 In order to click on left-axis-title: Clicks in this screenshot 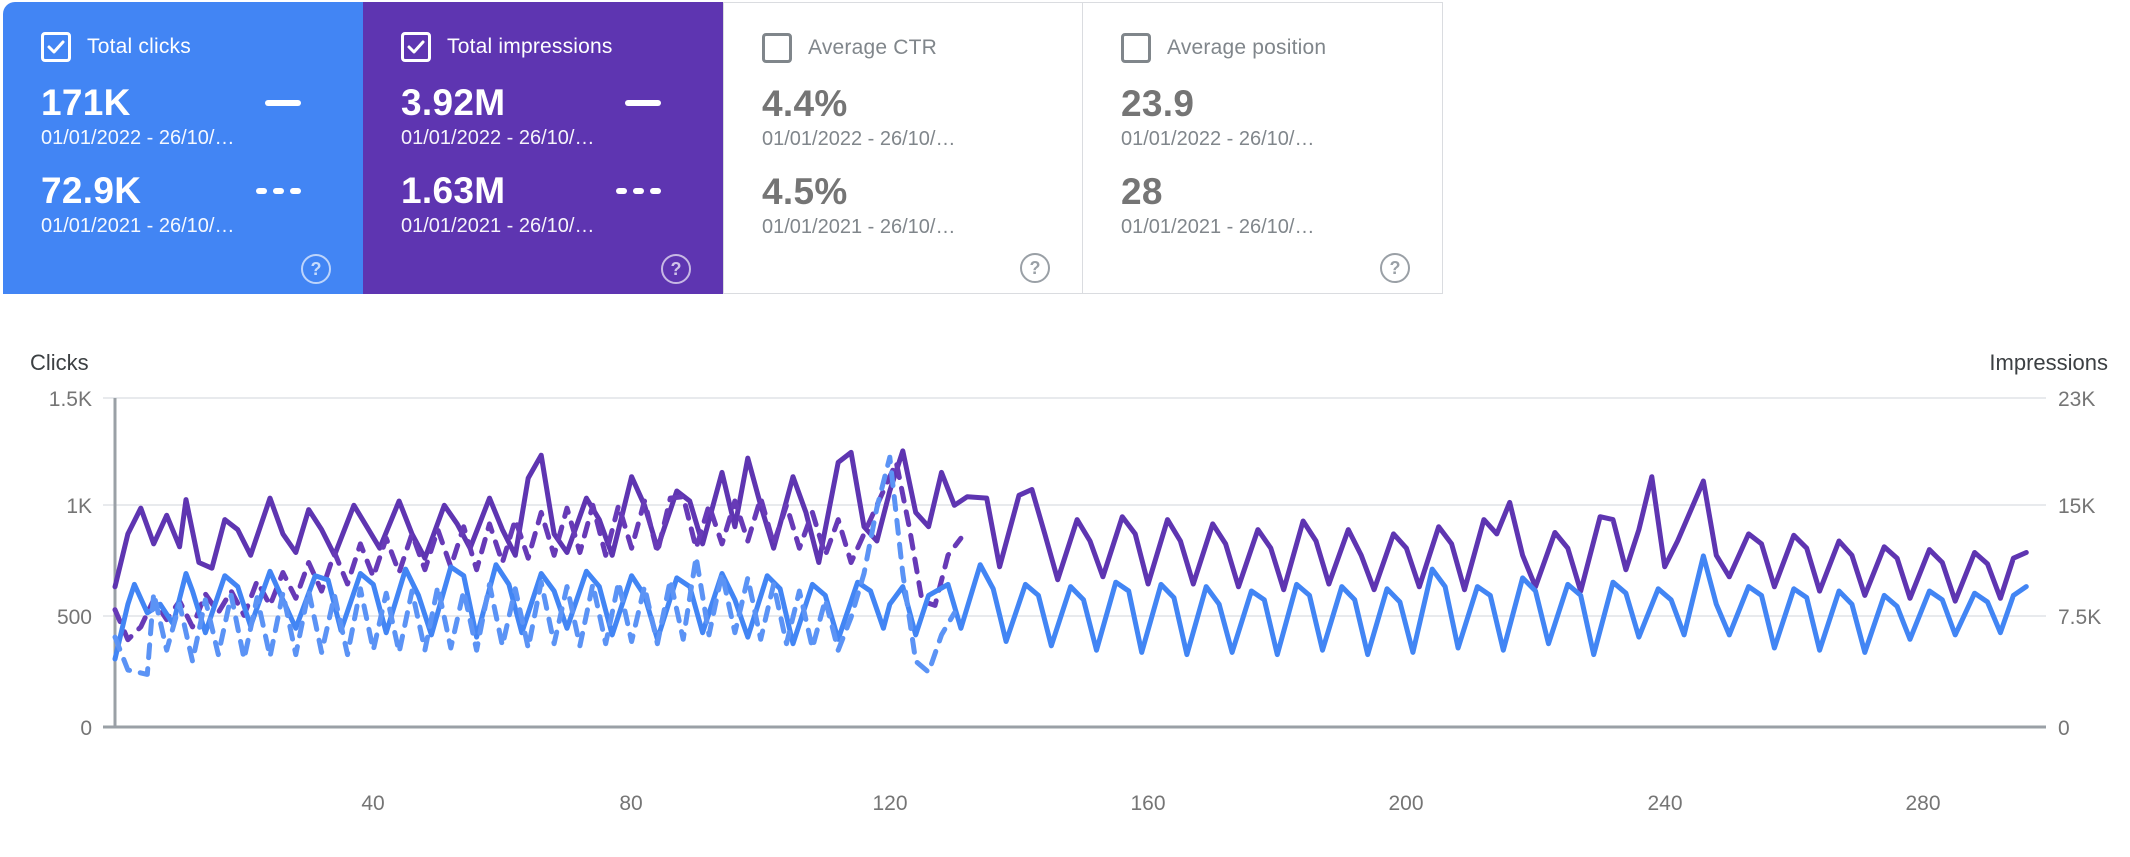, I will do `click(59, 362)`.